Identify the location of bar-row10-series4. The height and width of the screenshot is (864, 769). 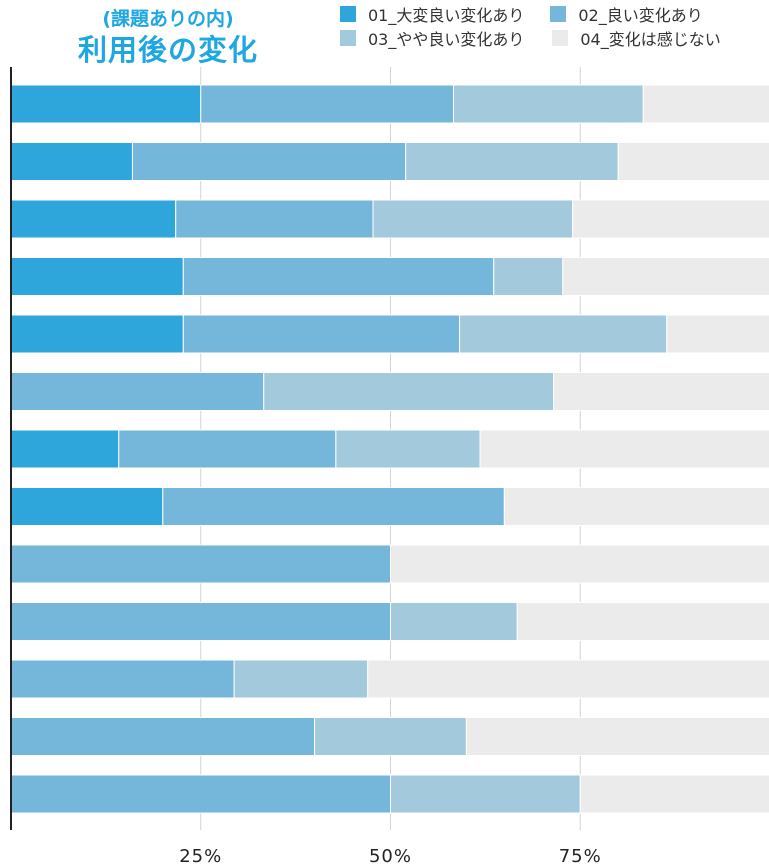
(642, 621).